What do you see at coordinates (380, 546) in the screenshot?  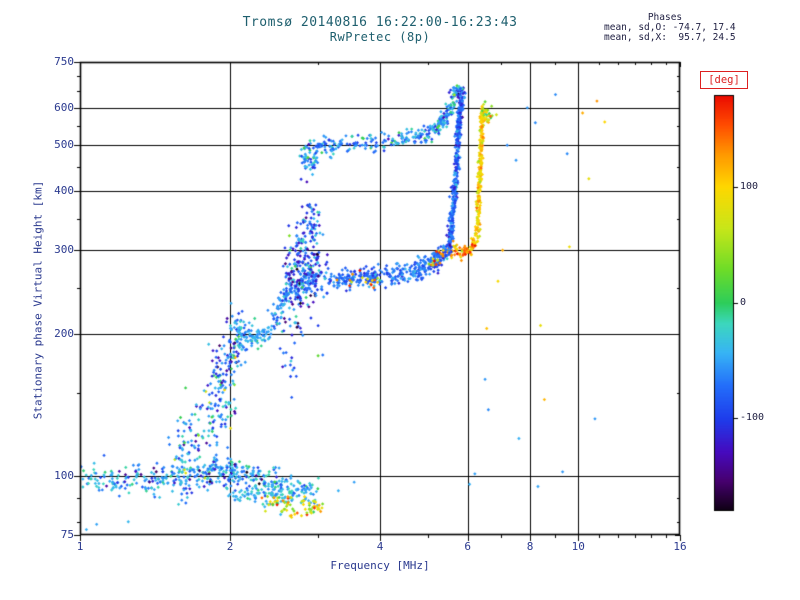 I see `x-tick-label: 4` at bounding box center [380, 546].